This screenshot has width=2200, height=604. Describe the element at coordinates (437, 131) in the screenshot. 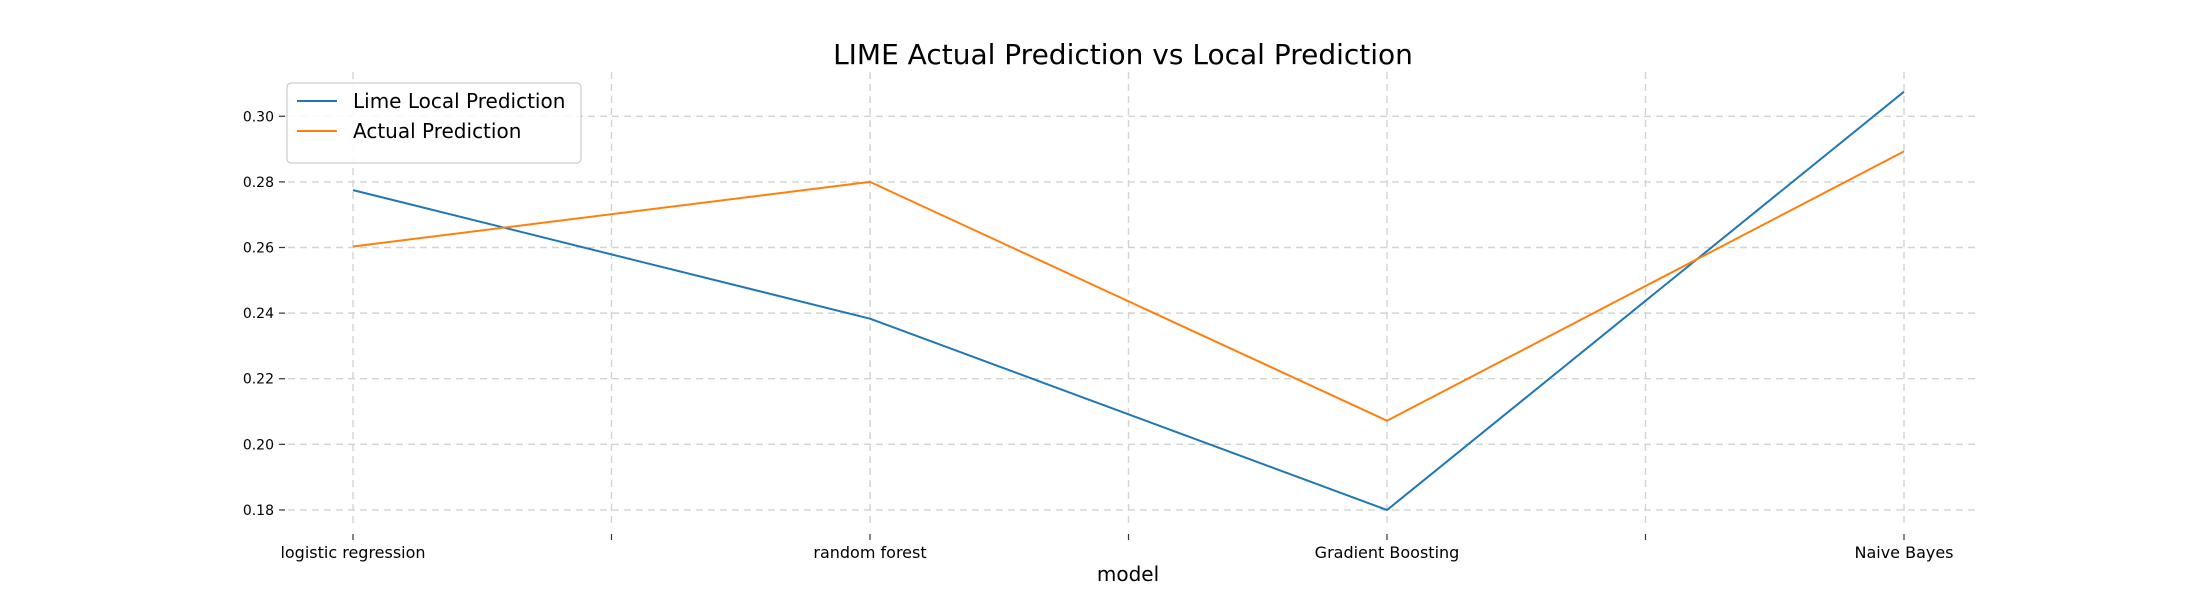

I see `legend-label: Actual Prediction` at that location.